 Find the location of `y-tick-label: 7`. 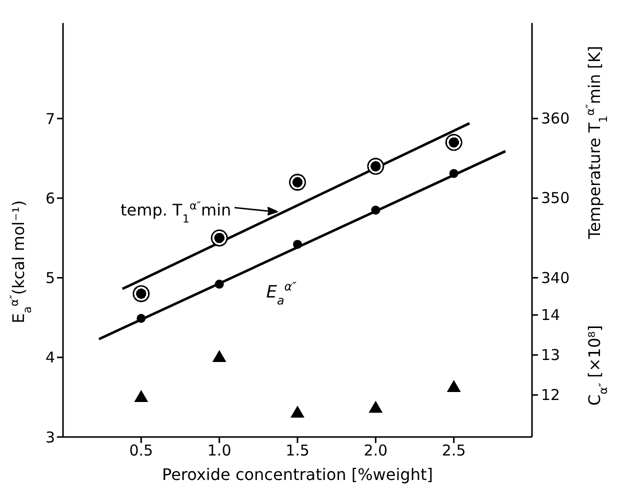

y-tick-label: 7 is located at coordinates (50, 119).